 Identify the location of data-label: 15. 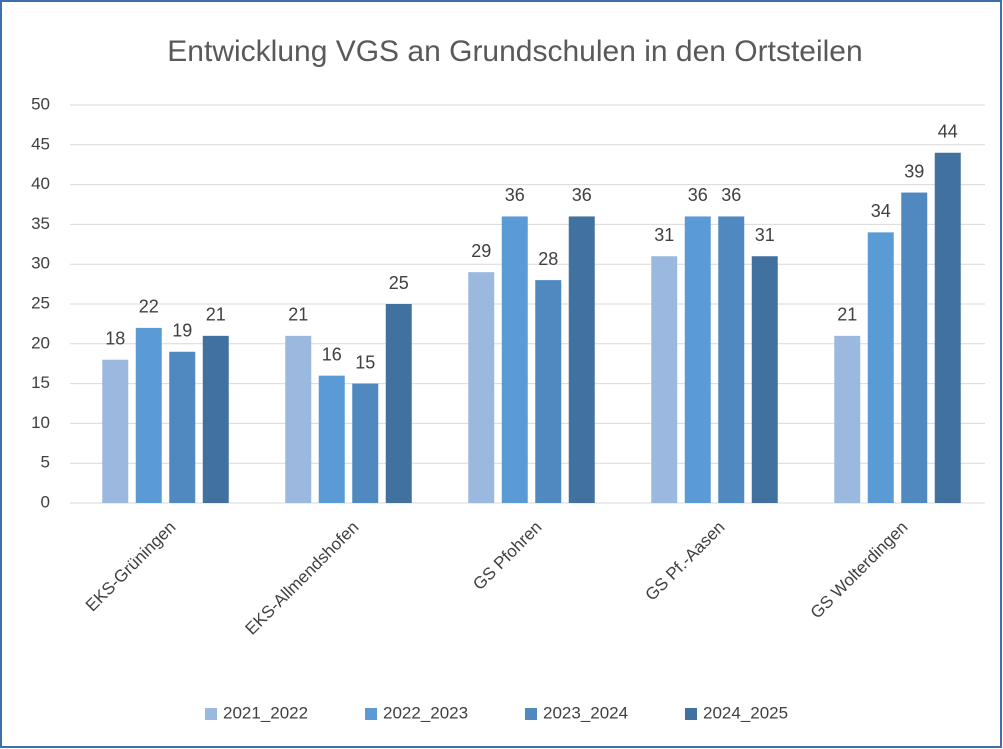
(365, 362).